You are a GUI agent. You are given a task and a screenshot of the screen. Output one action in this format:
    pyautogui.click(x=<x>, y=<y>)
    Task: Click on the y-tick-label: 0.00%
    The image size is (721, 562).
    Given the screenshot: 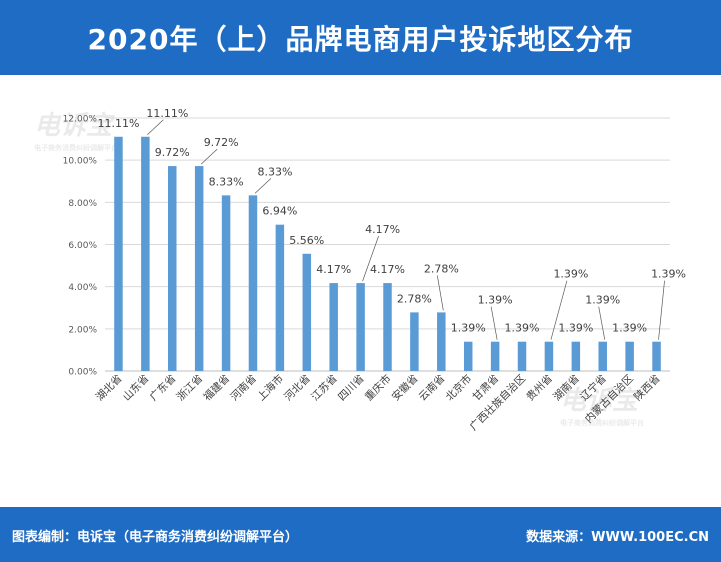 What is the action you would take?
    pyautogui.click(x=82, y=373)
    